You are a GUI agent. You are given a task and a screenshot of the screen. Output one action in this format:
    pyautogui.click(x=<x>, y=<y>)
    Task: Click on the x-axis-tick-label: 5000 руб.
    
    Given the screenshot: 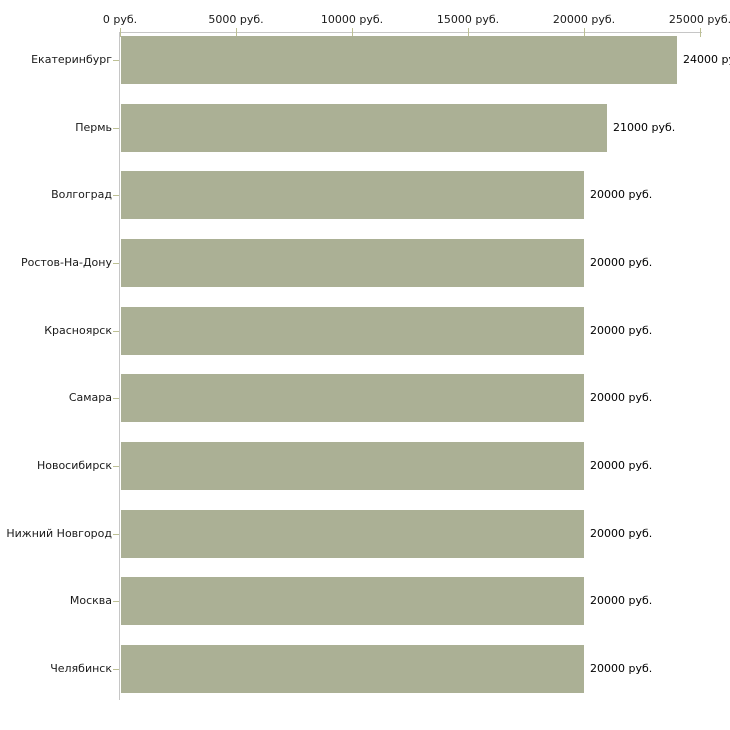 What is the action you would take?
    pyautogui.click(x=236, y=19)
    